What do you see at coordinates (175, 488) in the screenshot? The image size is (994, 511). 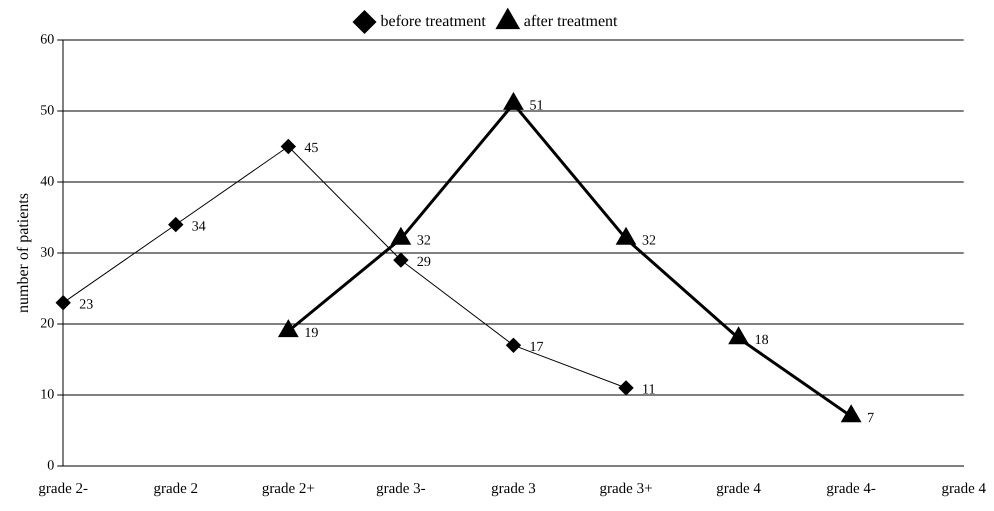 I see `x-tick-label: grade 2` at bounding box center [175, 488].